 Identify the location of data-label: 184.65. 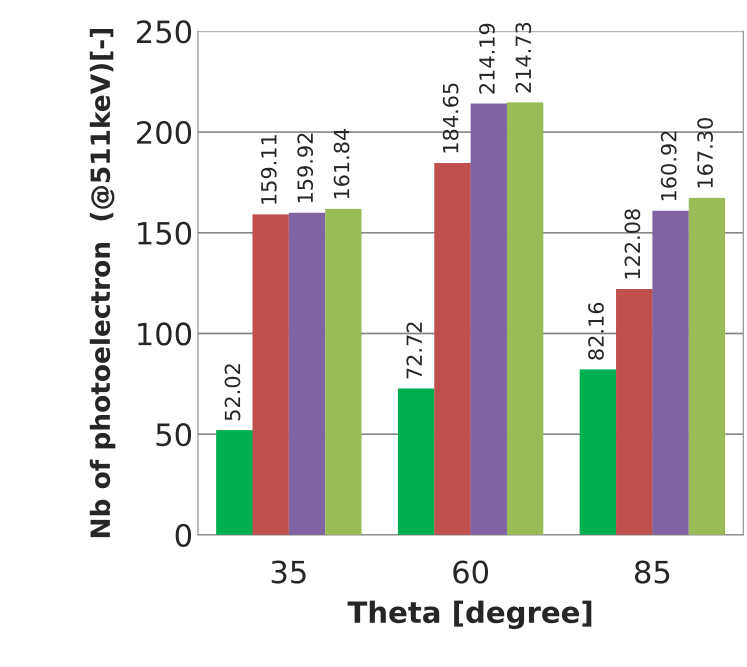
(450, 118).